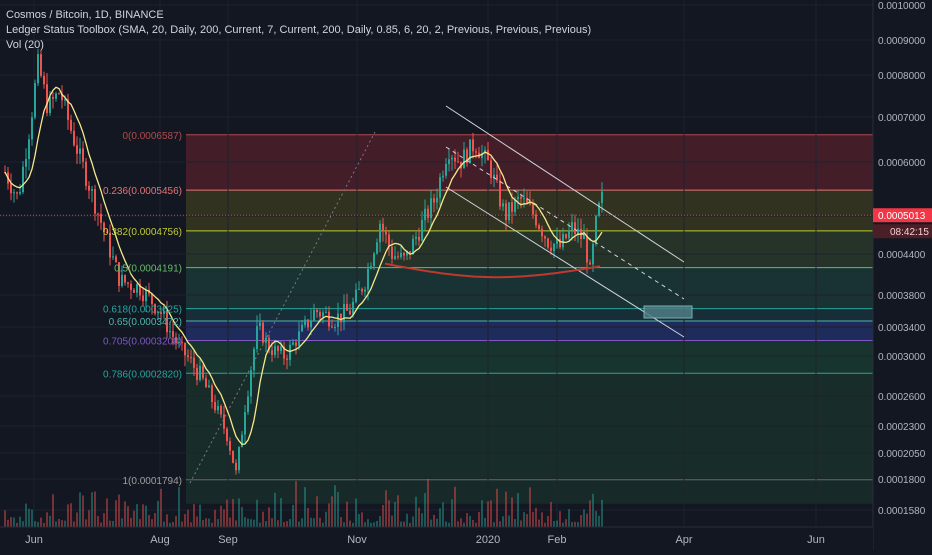 This screenshot has width=932, height=555. Describe the element at coordinates (902, 215) in the screenshot. I see `current-price-tag` at that location.